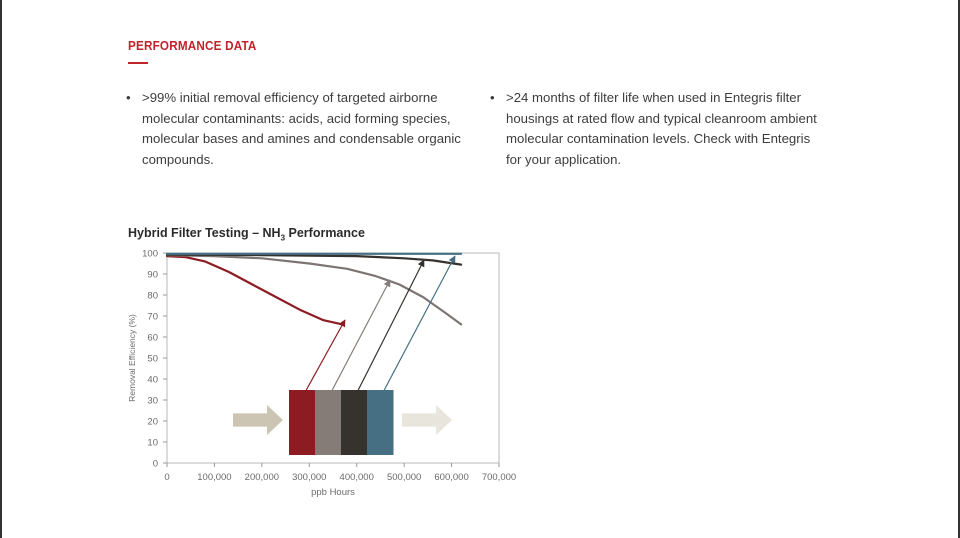 Image resolution: width=960 pixels, height=538 pixels. I want to click on chart-title-subscript: 3, so click(283, 238).